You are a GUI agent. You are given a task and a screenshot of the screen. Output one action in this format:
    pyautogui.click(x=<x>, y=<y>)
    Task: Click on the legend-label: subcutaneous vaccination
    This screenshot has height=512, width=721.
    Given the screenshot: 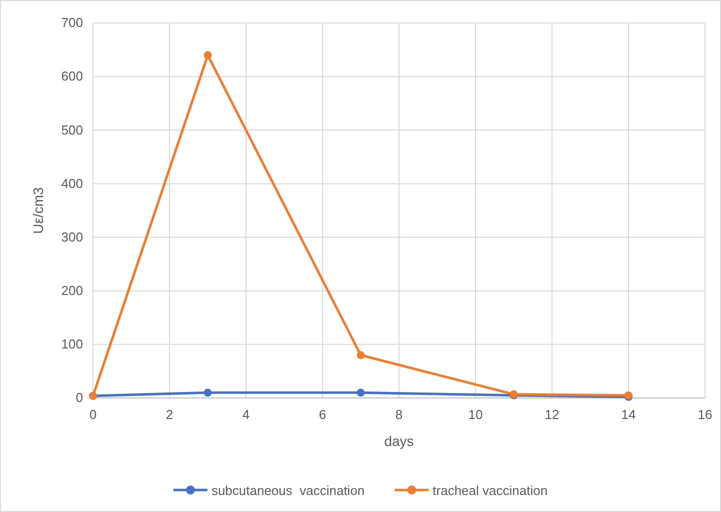 What is the action you would take?
    pyautogui.click(x=288, y=490)
    